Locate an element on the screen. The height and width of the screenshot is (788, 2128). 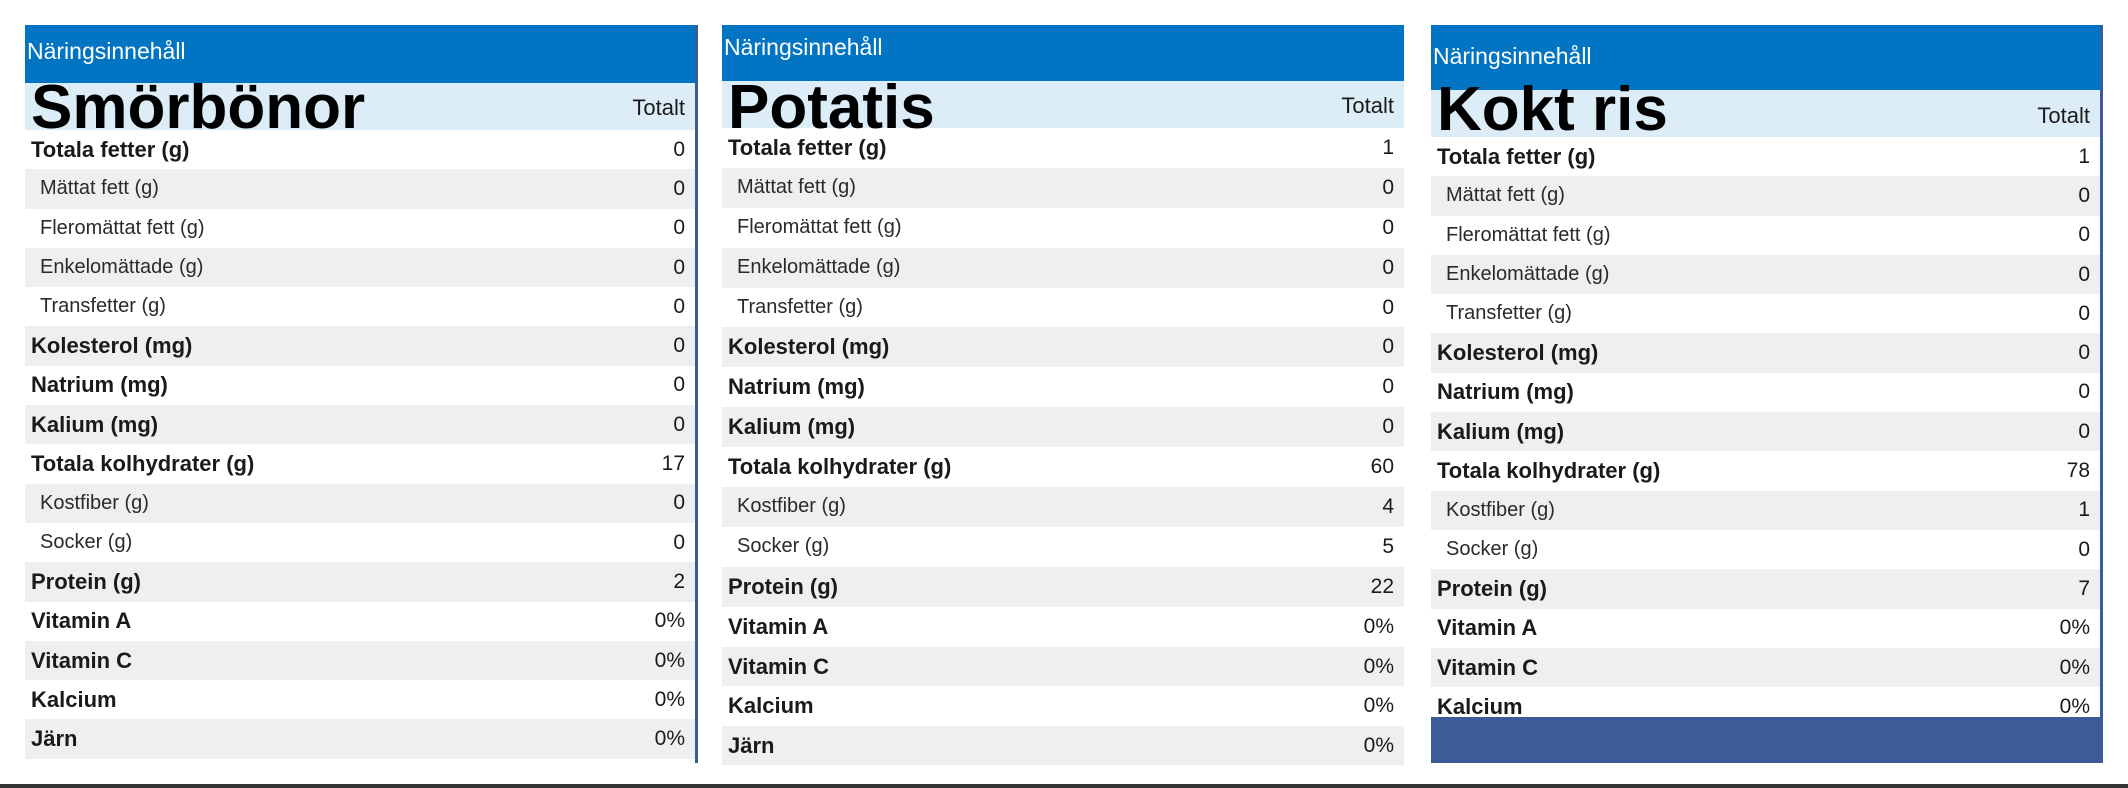
nutrient-row: Transfetter (g) 0 is located at coordinates (1063, 308).